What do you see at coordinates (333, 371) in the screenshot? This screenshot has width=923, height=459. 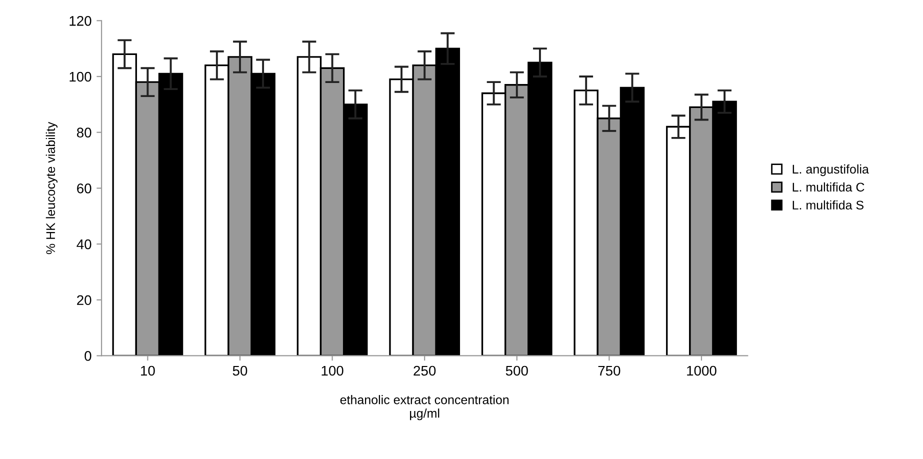 I see `x-tick-label: 100` at bounding box center [333, 371].